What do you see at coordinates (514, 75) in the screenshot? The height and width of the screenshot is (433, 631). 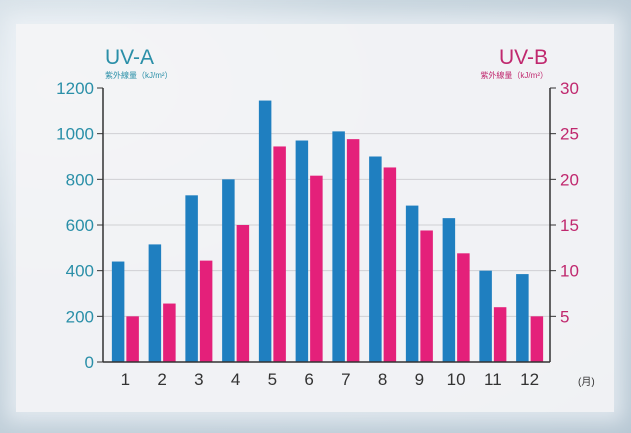 I see `right-axis-unit: 紫外線量（kJ/m²）` at bounding box center [514, 75].